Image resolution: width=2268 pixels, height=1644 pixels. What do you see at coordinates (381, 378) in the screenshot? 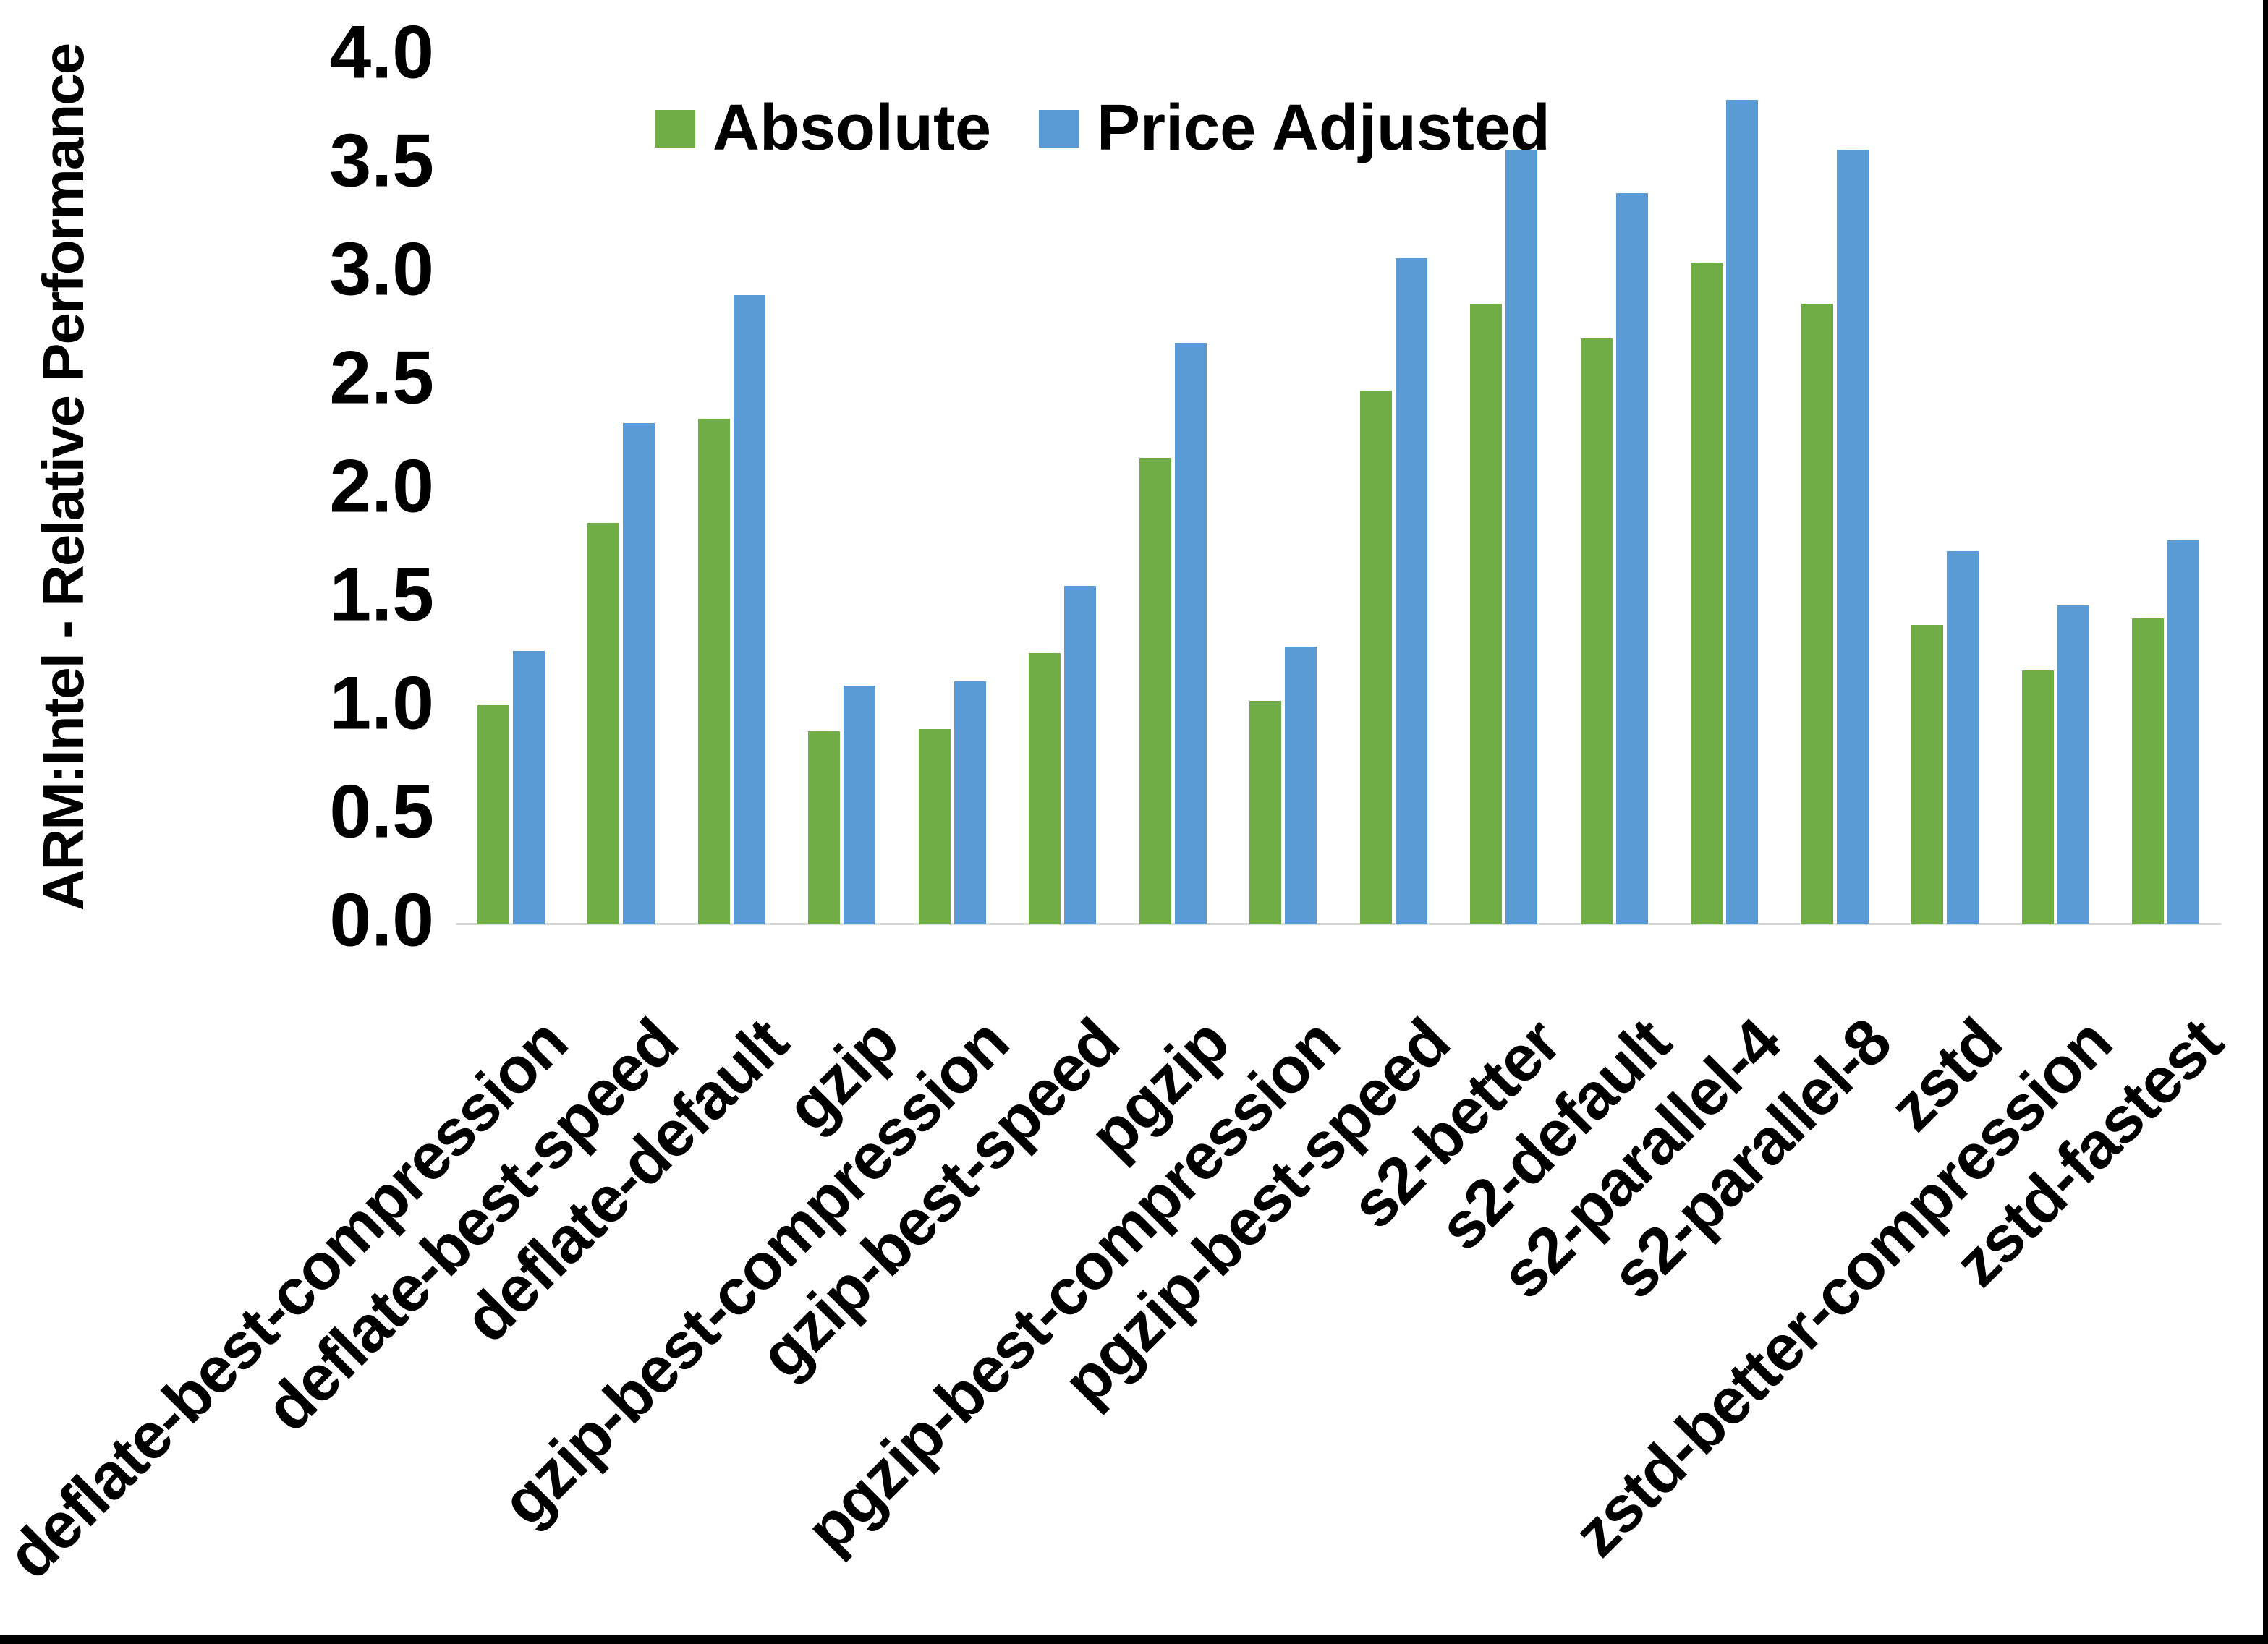
I see `y-tick-label-2.5: 2.5` at bounding box center [381, 378].